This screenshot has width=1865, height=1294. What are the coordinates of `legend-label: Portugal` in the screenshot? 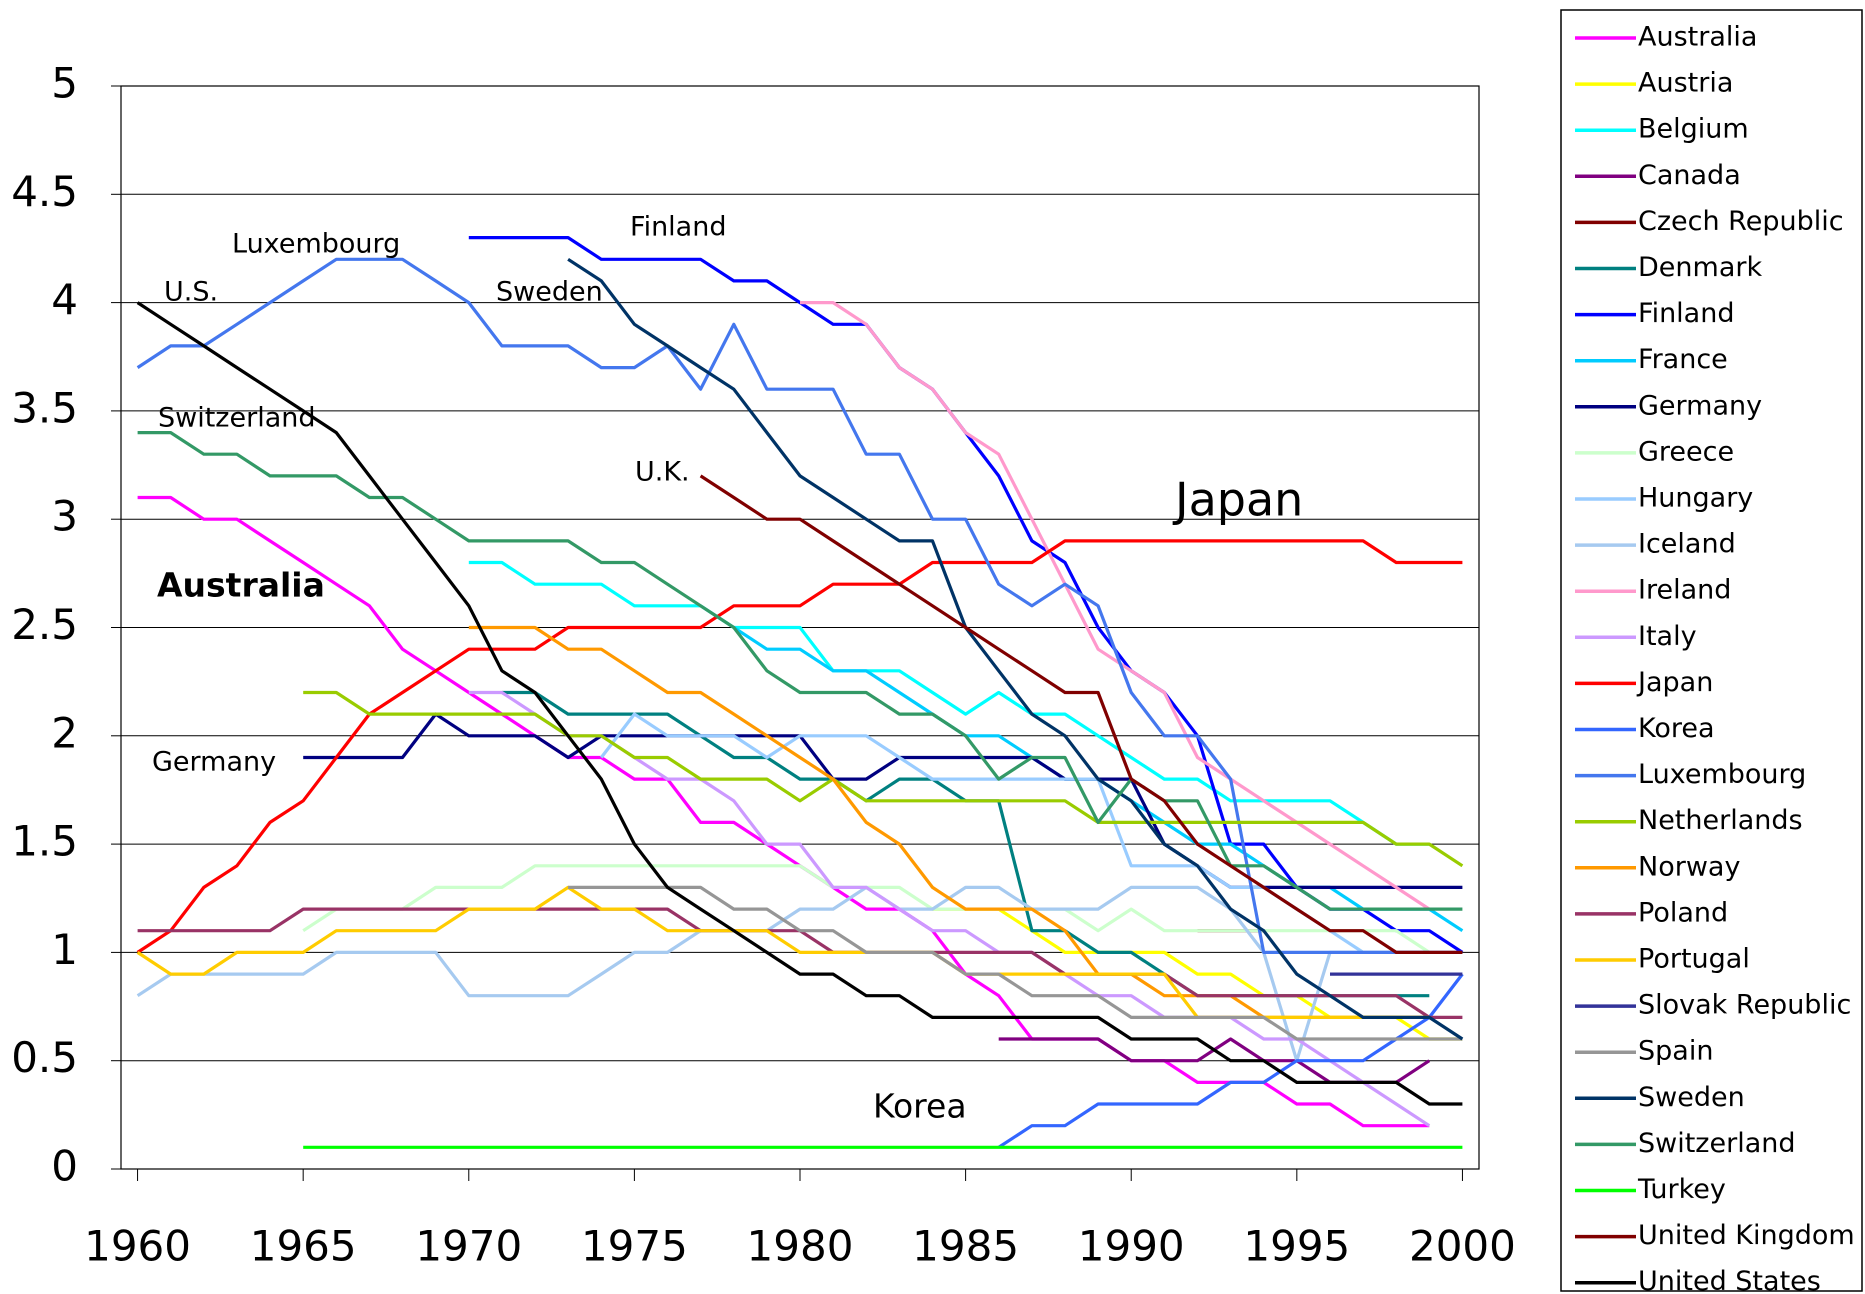 It's located at (1694, 959).